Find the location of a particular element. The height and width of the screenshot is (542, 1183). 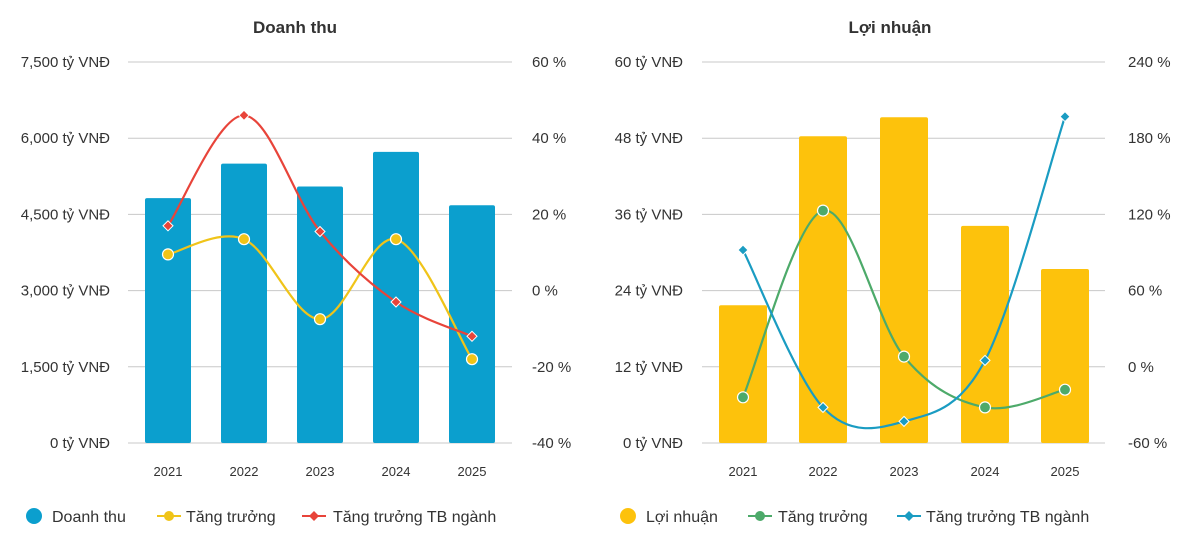

y-tick-label: 60 tỷ VNĐ is located at coordinates (649, 62).